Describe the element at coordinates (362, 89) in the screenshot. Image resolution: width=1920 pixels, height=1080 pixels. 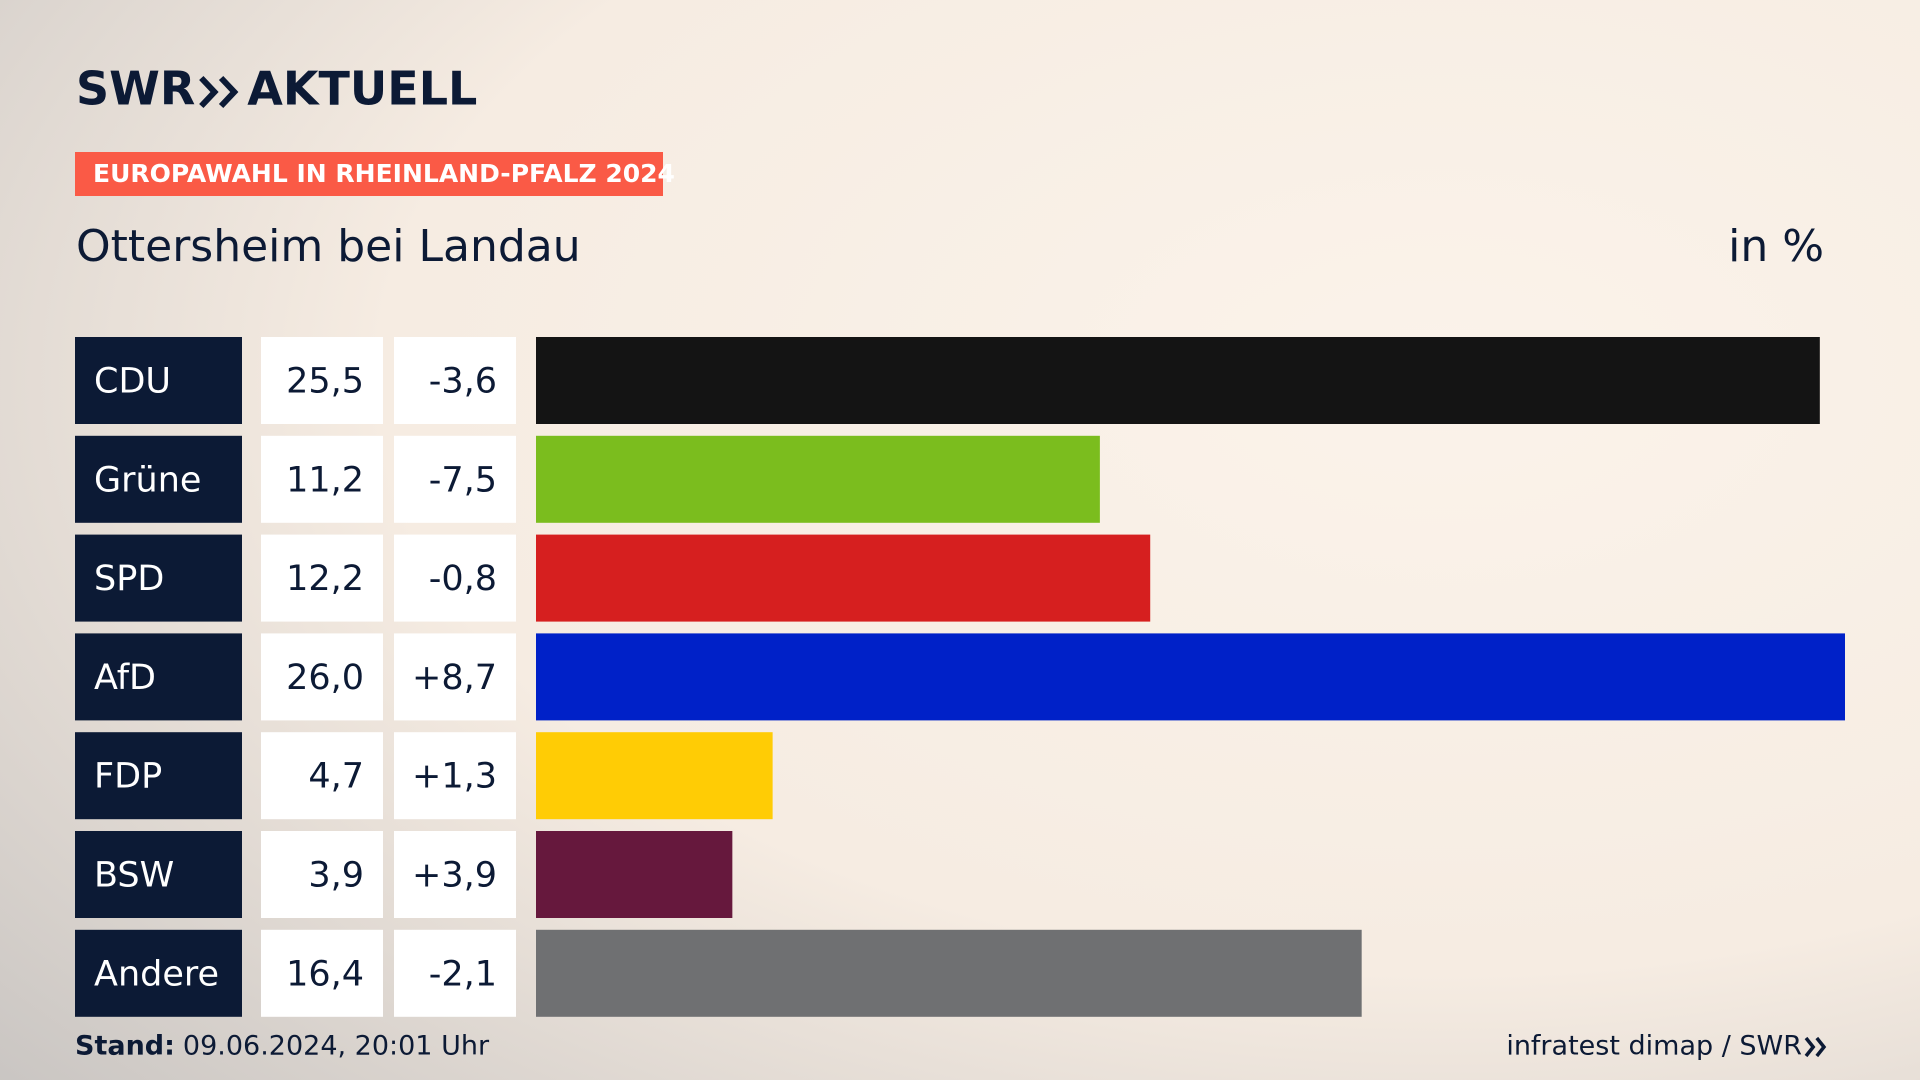
I see `logo-suffix: AKTUELL` at that location.